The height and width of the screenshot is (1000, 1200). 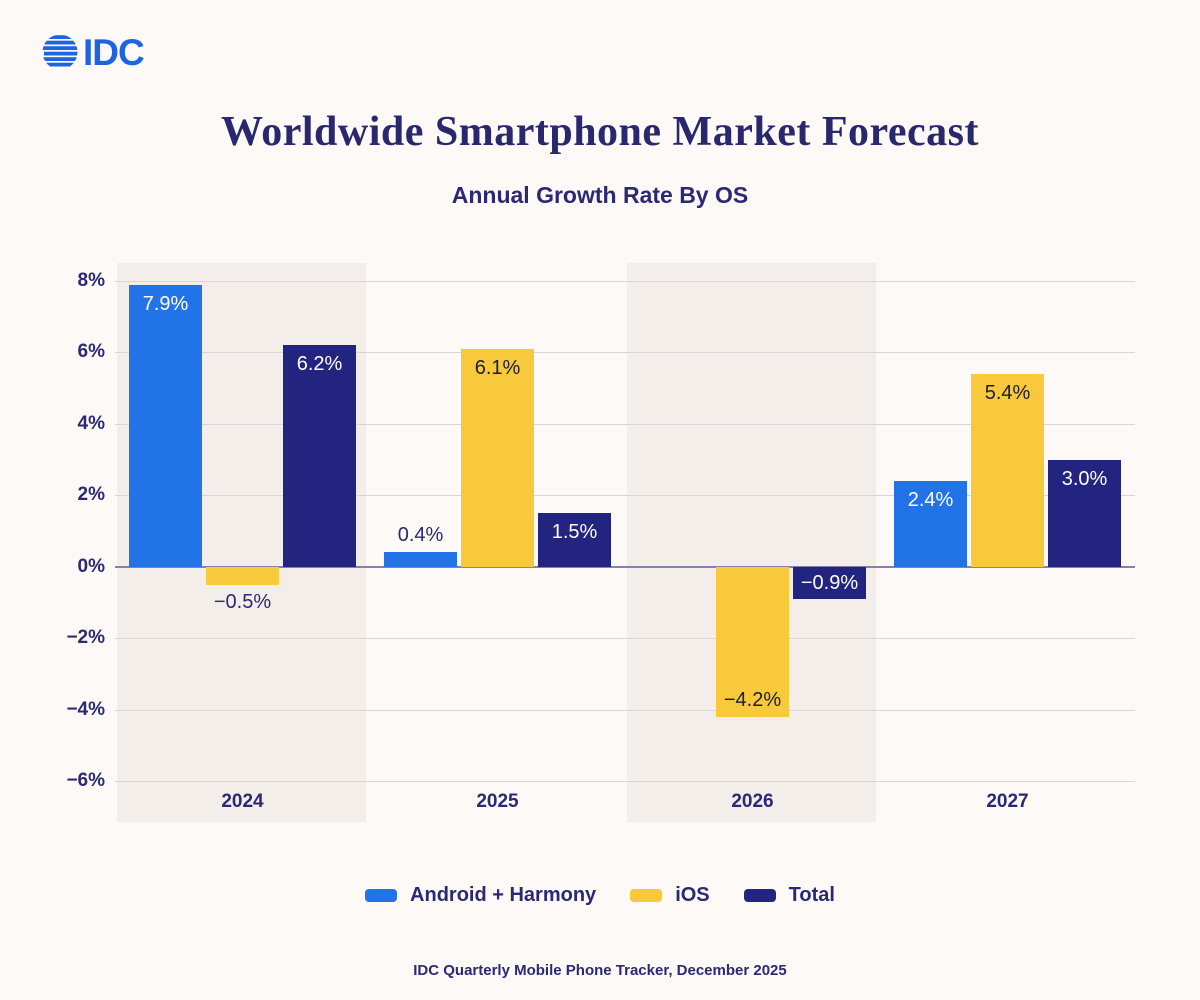 What do you see at coordinates (497, 457) in the screenshot?
I see `bar-ios-2025` at bounding box center [497, 457].